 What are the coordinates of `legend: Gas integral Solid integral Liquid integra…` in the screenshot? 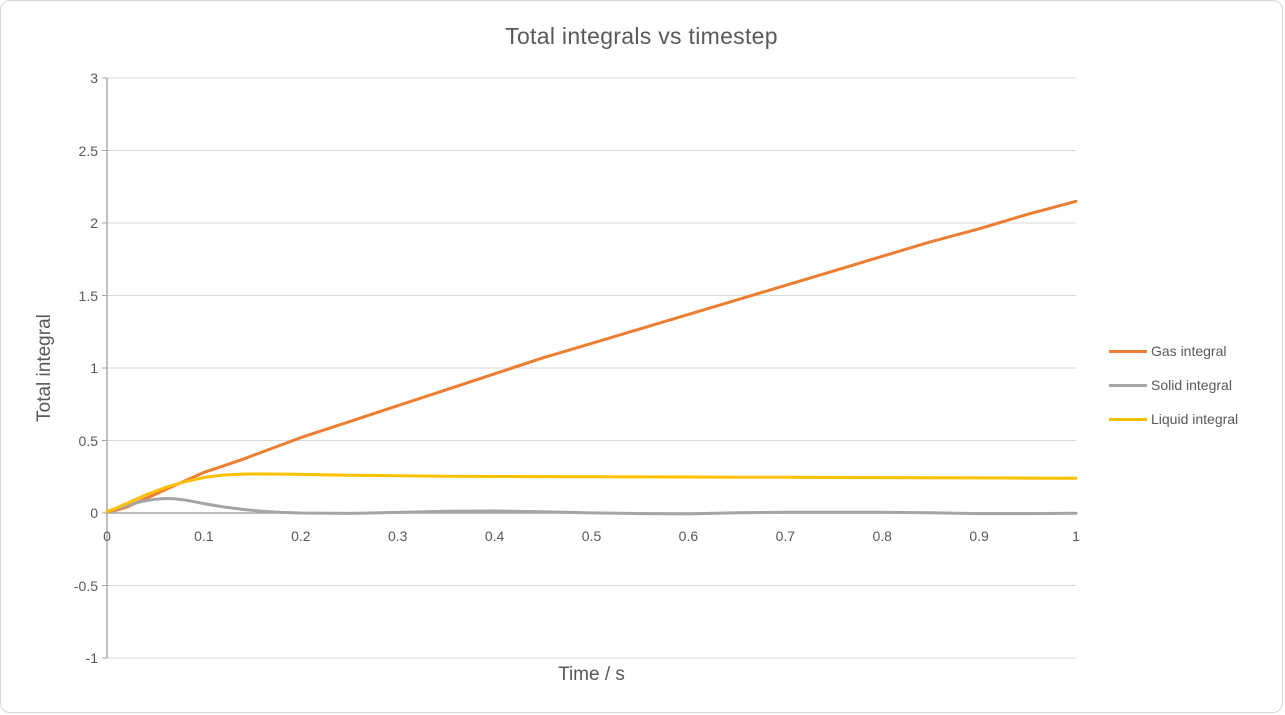 It's located at (1173, 385).